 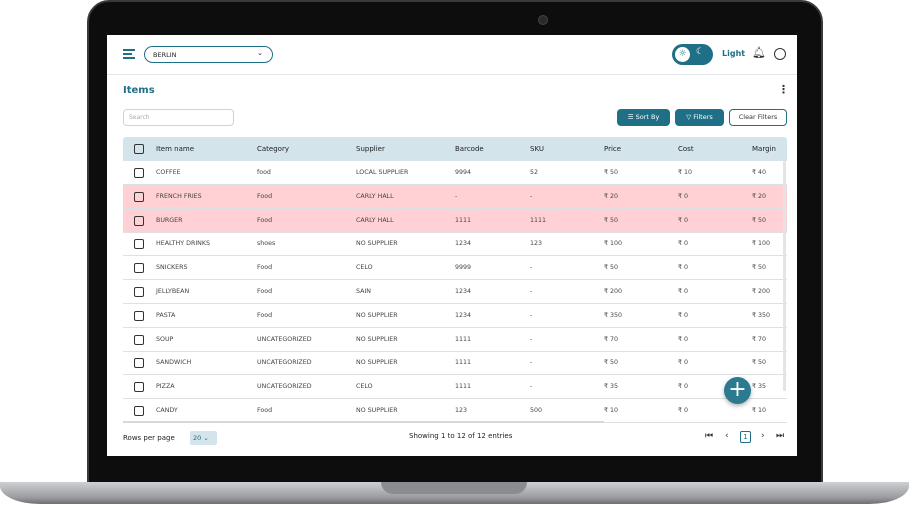 What do you see at coordinates (463, 387) in the screenshot?
I see `cell-barcode: 1111` at bounding box center [463, 387].